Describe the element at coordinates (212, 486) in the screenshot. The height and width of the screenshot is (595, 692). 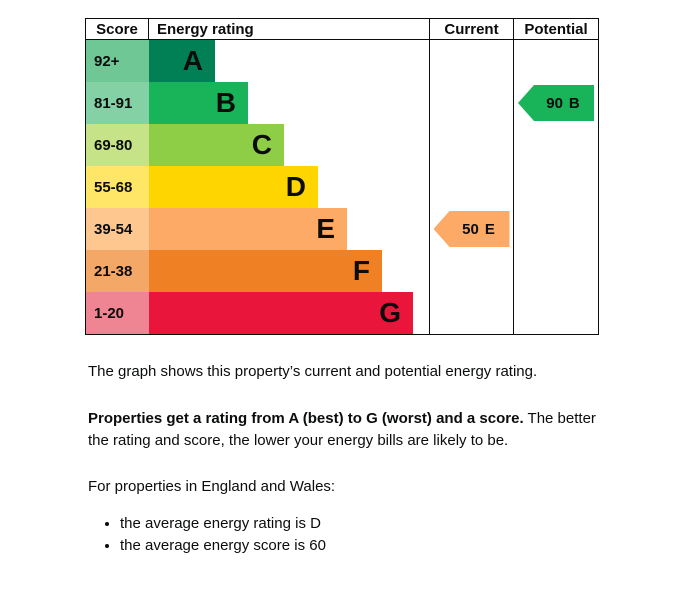
I see `england-wales-text: For properties in England and Wales:` at that location.